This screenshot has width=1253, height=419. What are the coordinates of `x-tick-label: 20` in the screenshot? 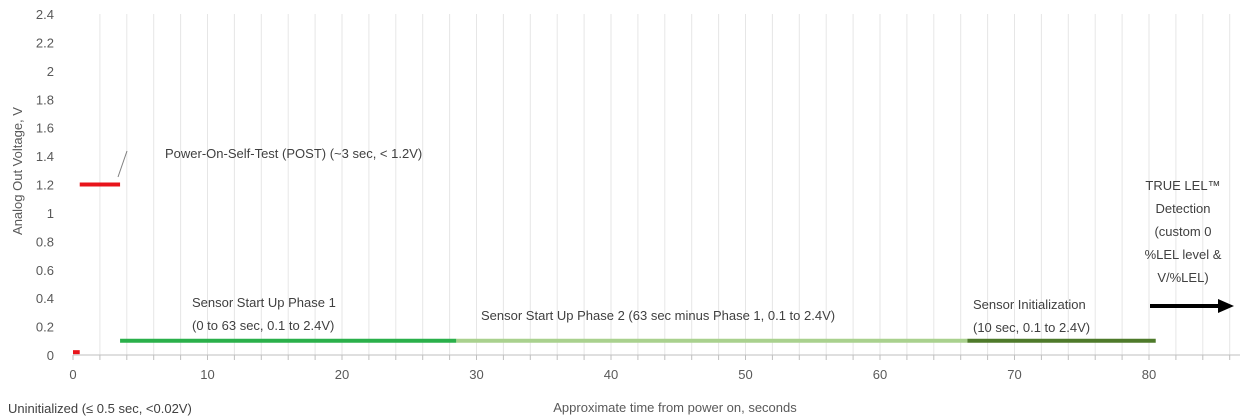 It's located at (342, 374).